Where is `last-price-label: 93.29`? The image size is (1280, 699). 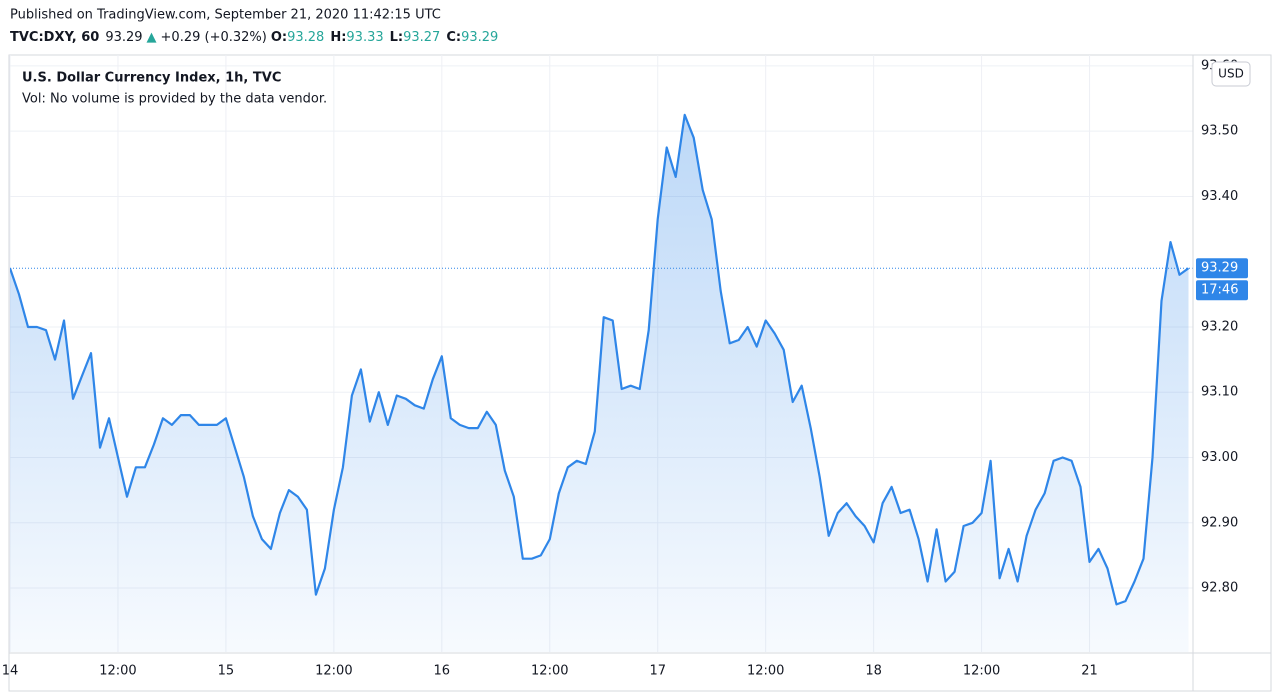 last-price-label: 93.29 is located at coordinates (1219, 268).